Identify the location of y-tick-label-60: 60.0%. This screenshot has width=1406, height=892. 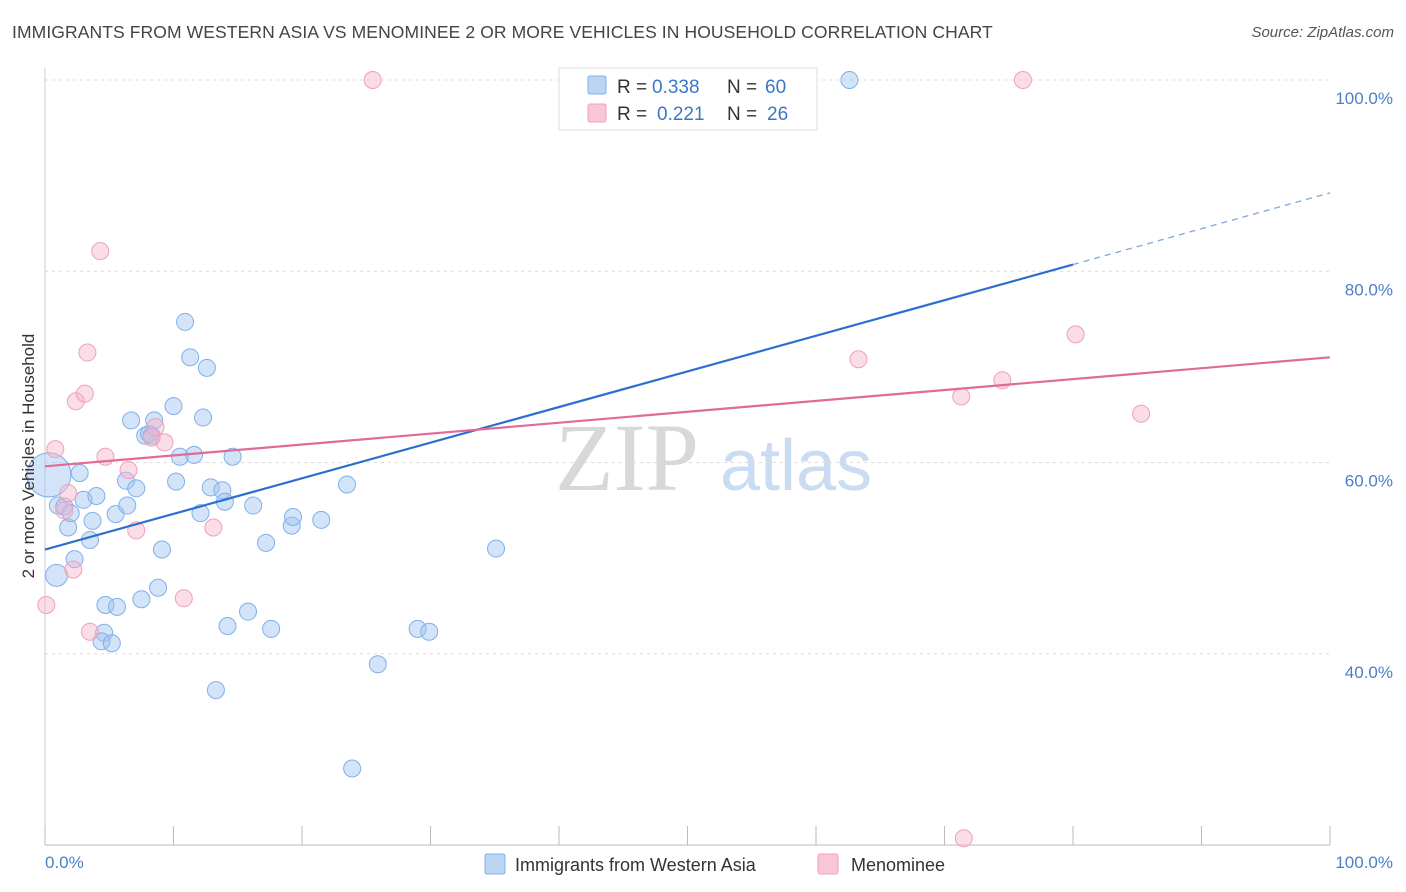
(1369, 481).